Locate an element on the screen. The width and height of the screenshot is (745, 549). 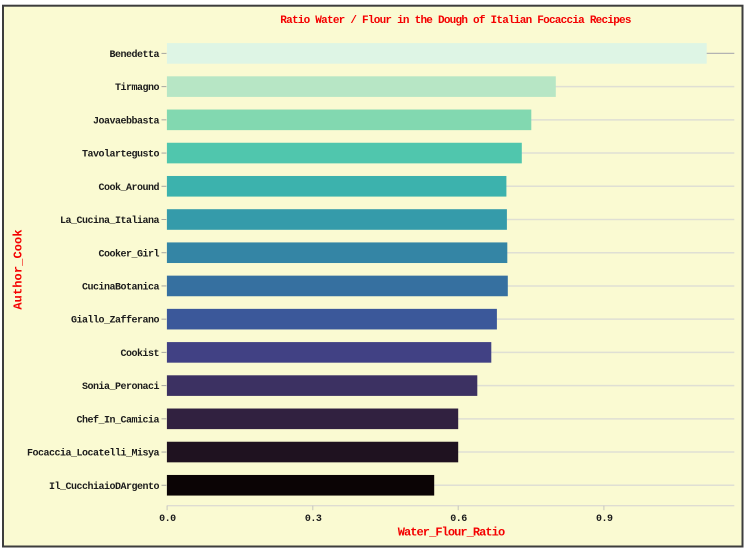
svg-text: Cook_Around is located at coordinates (128, 188).